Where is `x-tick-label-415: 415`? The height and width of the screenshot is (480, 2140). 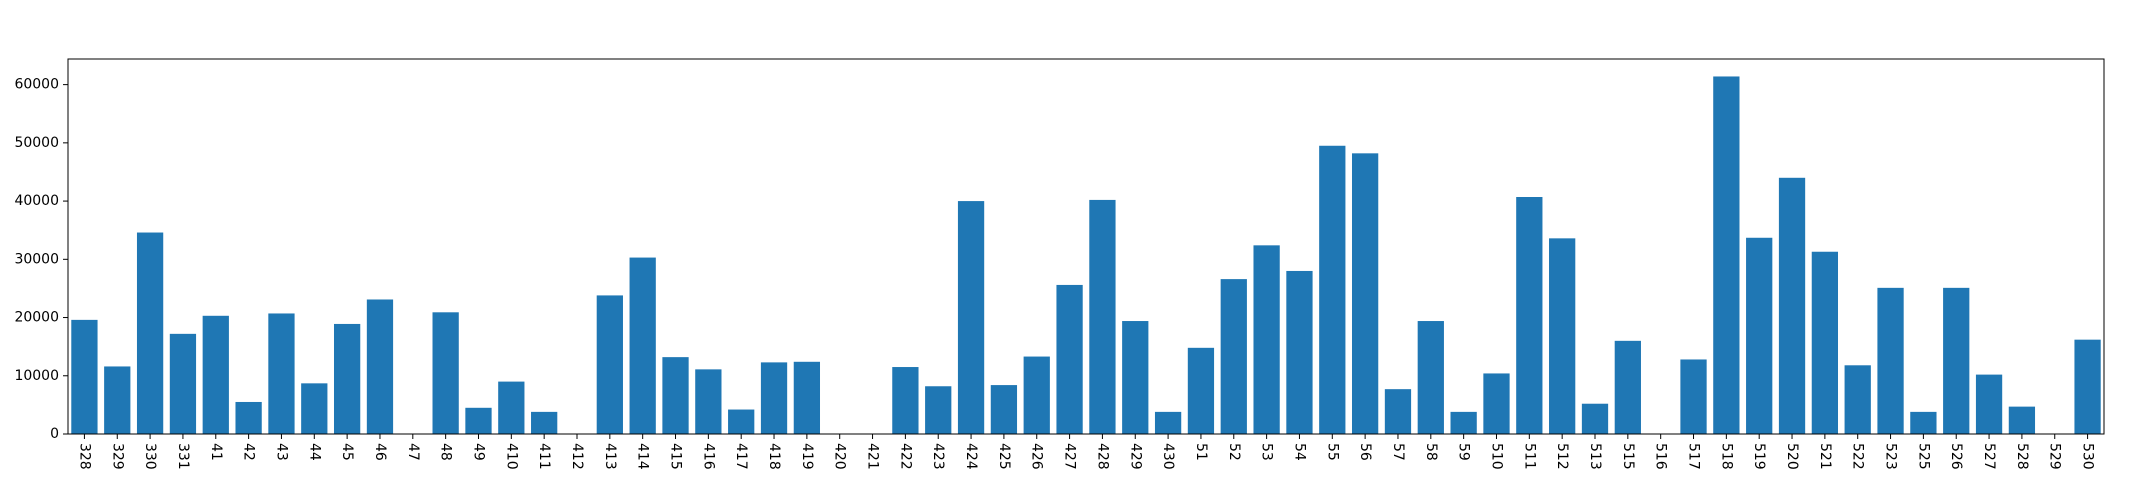 x-tick-label-415: 415 is located at coordinates (676, 456).